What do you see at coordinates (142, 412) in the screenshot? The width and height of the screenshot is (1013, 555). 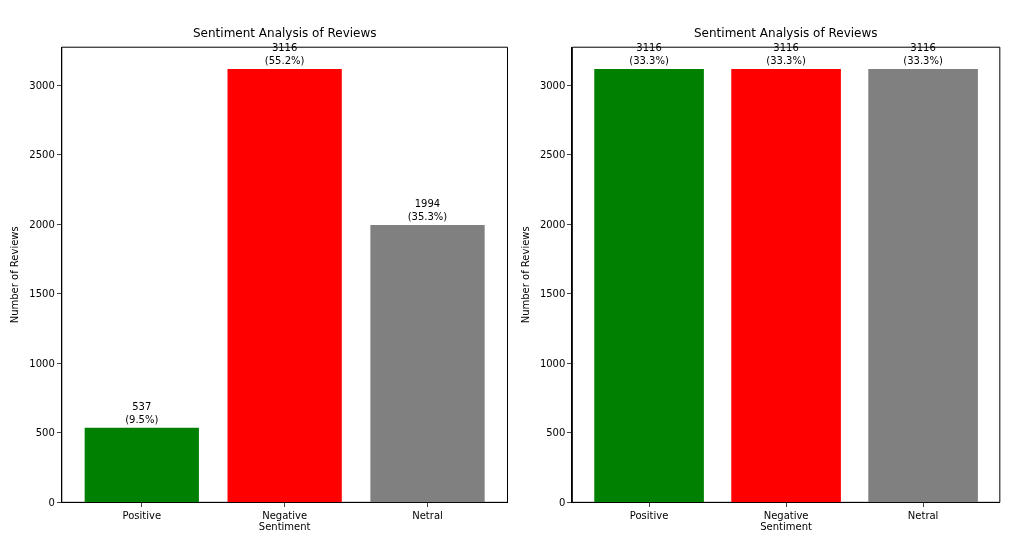 I see `data-label: 537 (9.5%)` at bounding box center [142, 412].